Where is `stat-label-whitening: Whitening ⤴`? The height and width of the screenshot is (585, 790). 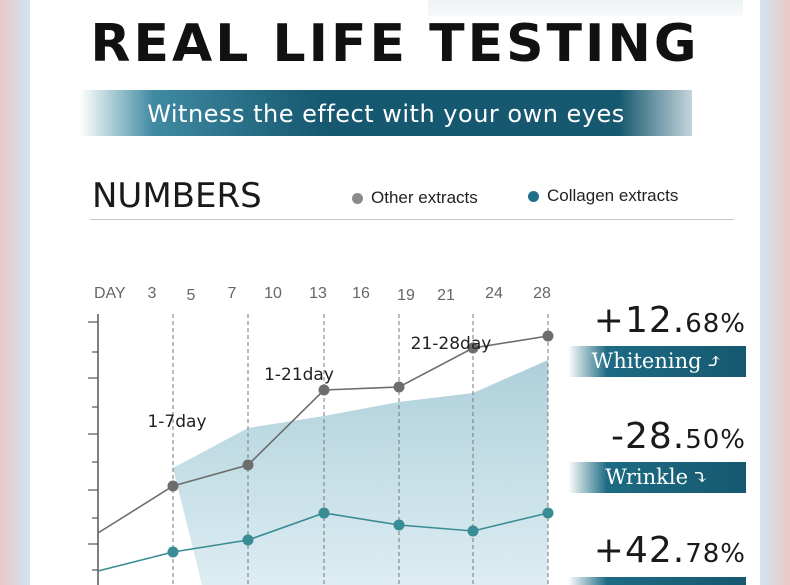 stat-label-whitening: Whitening ⤴ is located at coordinates (657, 361).